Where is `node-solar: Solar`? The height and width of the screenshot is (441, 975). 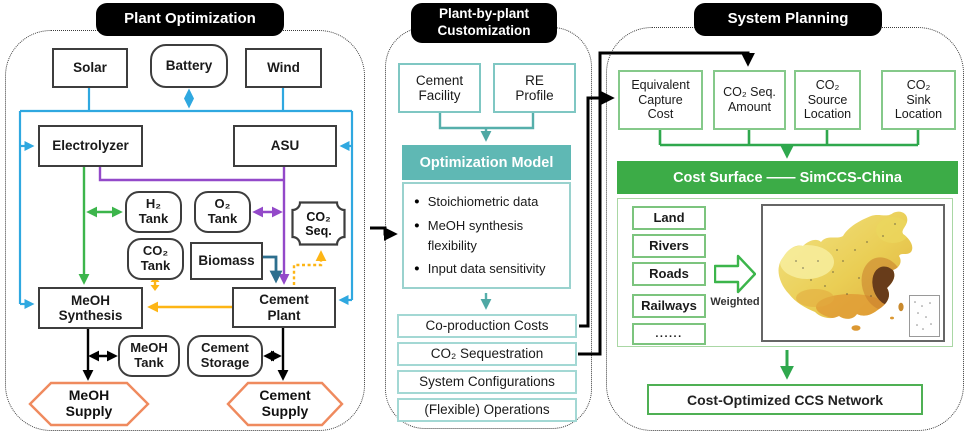
node-solar: Solar is located at coordinates (90, 68).